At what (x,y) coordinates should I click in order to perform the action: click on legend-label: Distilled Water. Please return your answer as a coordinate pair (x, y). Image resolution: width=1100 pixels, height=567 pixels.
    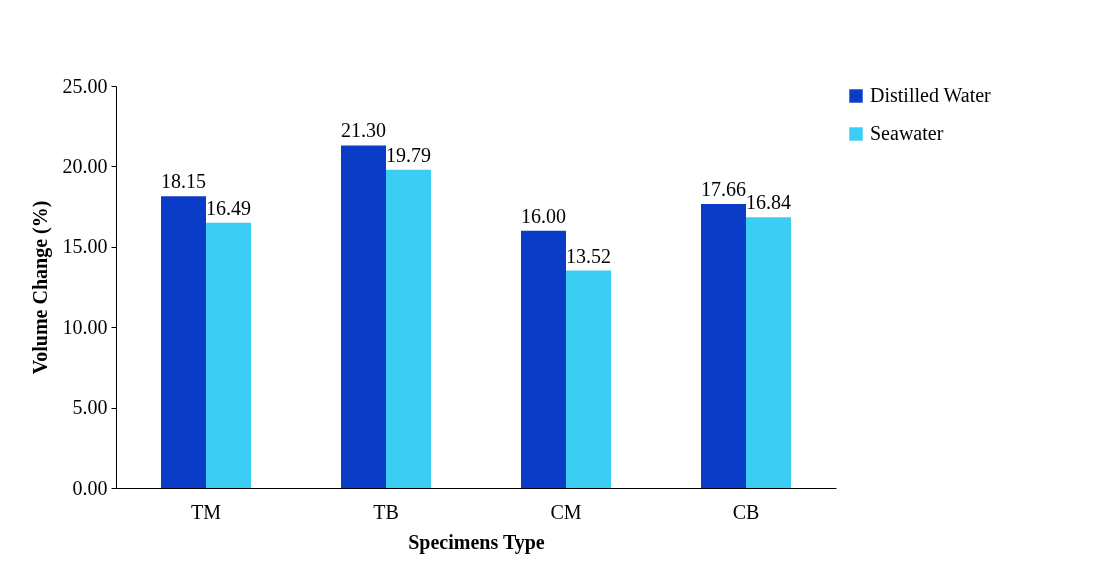
    Looking at the image, I should click on (931, 95).